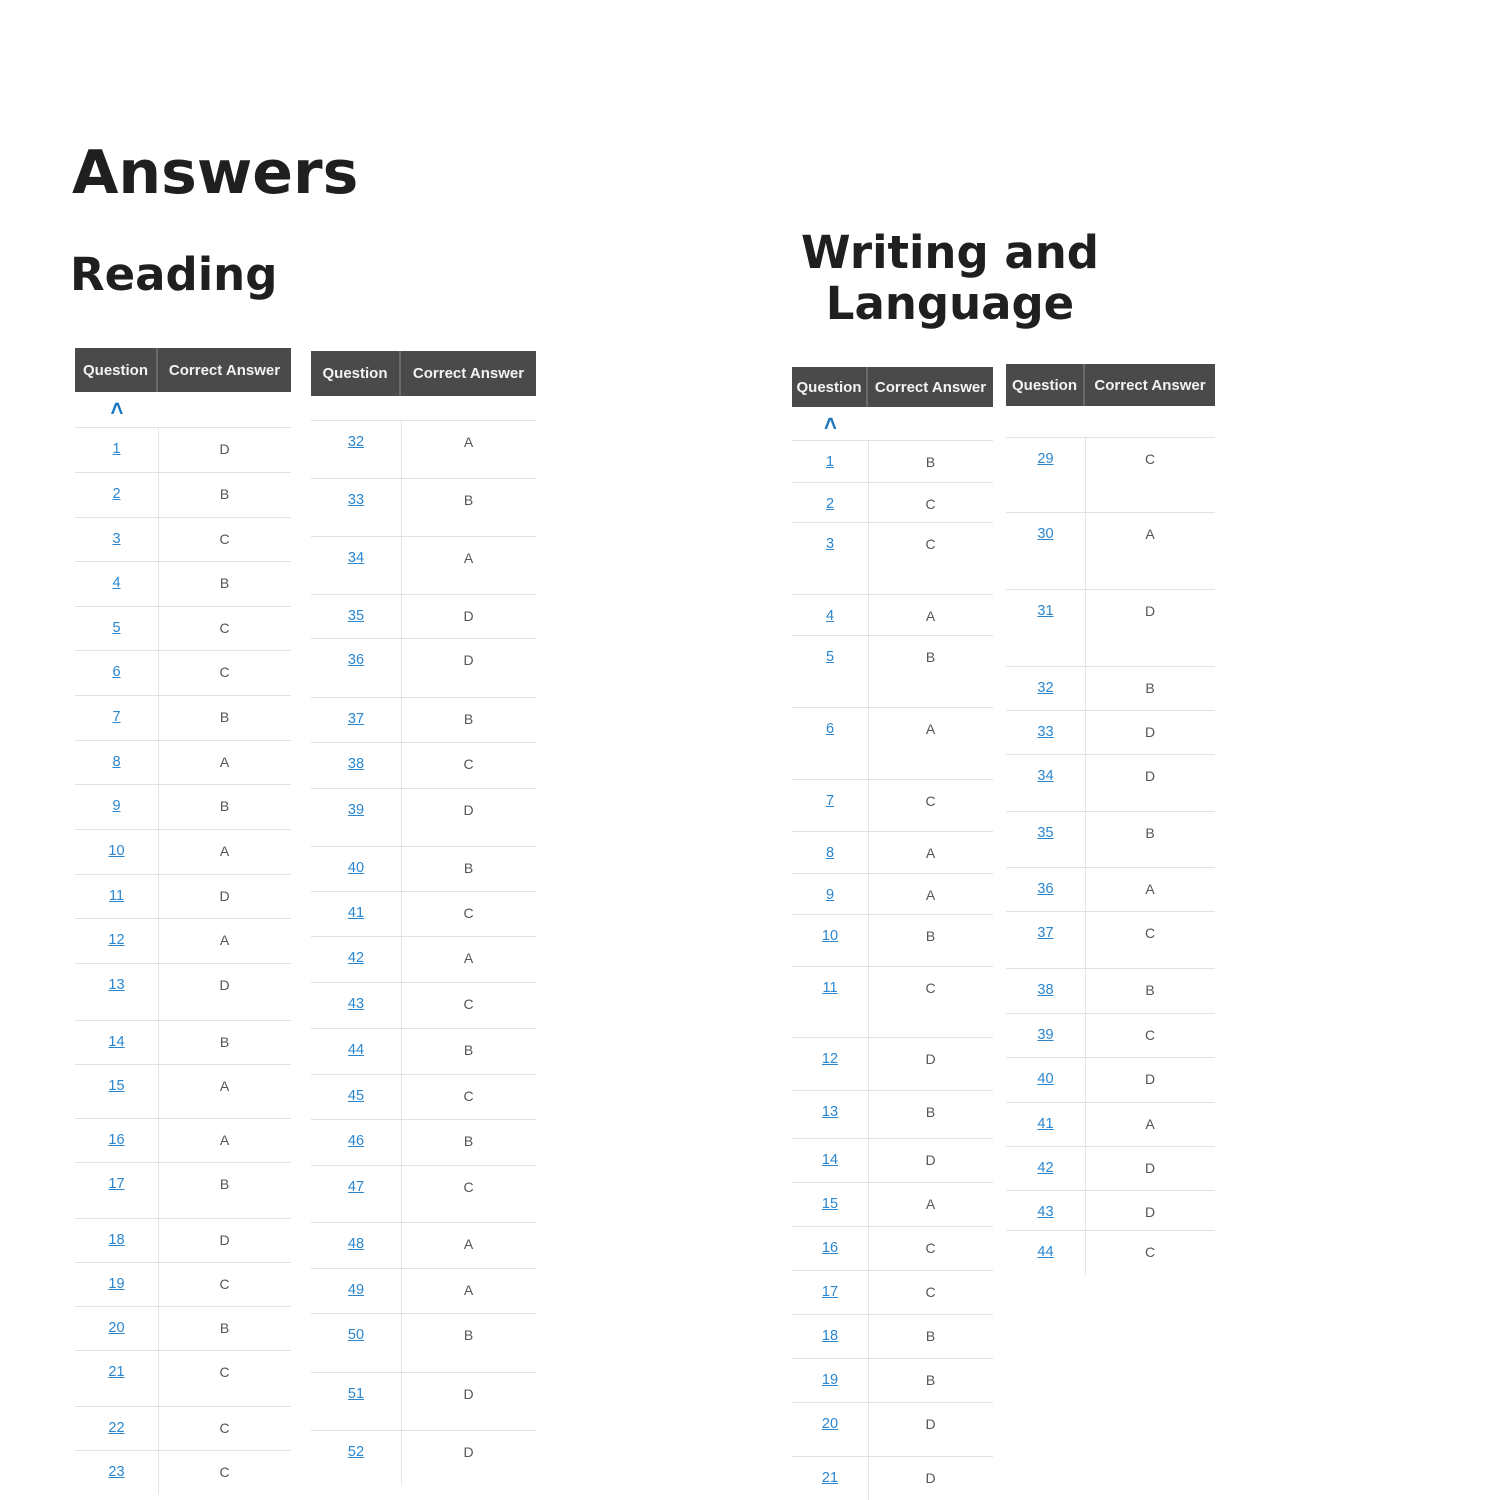 The height and width of the screenshot is (1500, 1500). I want to click on question-link: 22, so click(116, 1428).